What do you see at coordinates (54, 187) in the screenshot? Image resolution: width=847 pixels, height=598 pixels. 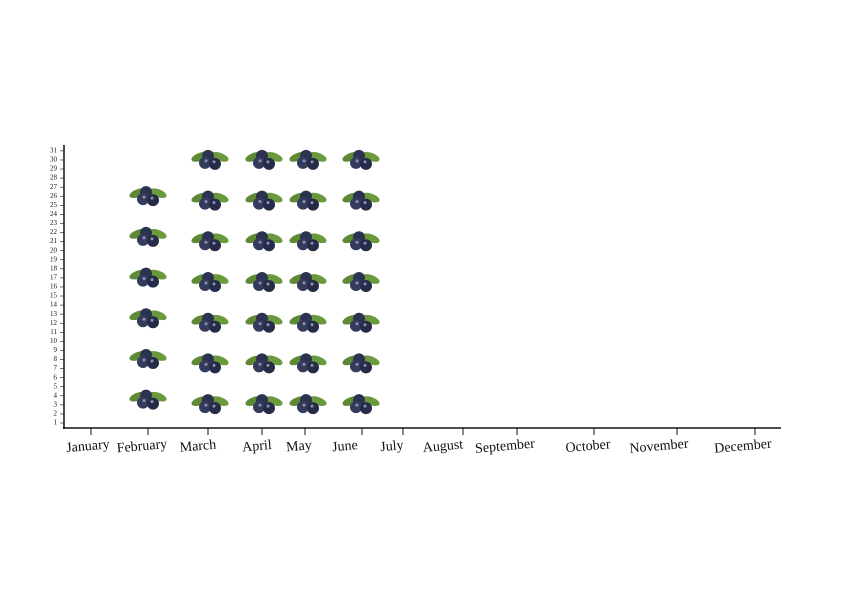 I see `y-tick-label: 27` at bounding box center [54, 187].